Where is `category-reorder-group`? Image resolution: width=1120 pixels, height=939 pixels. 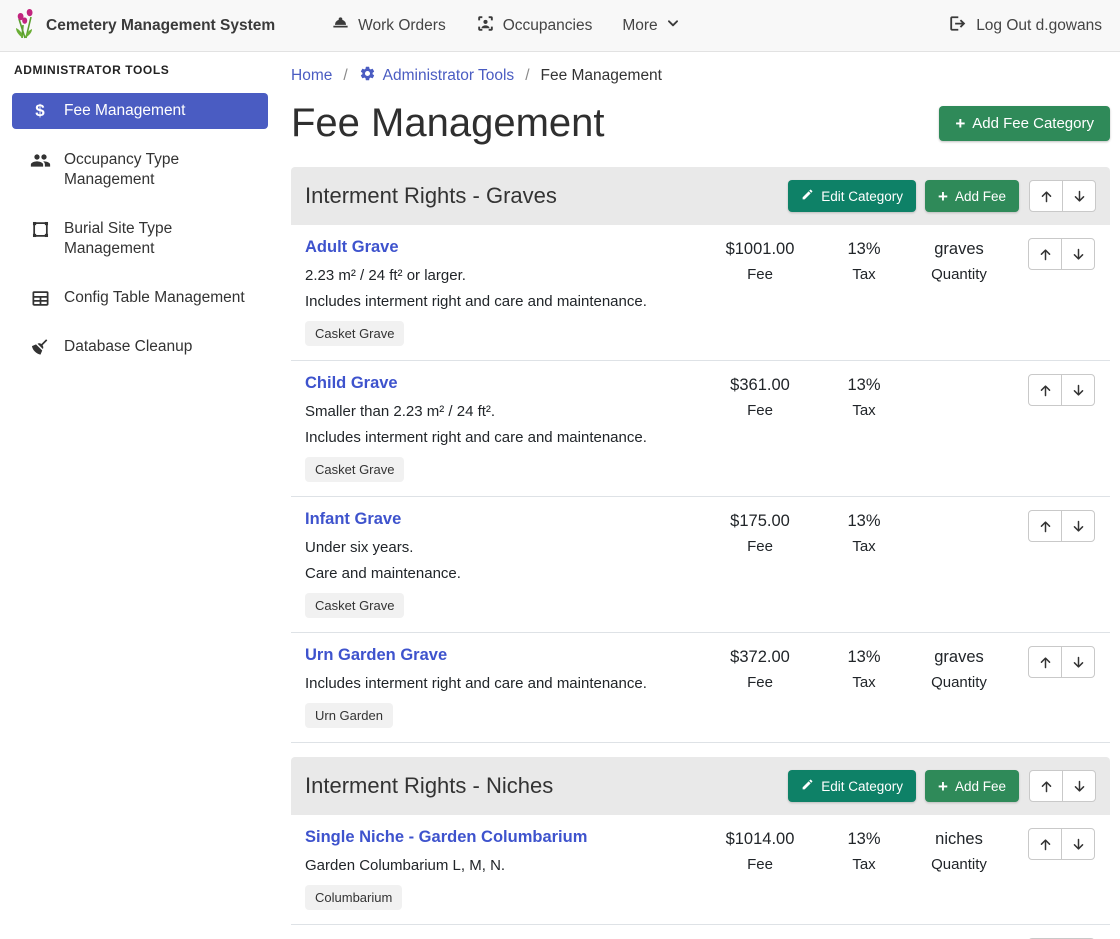 category-reorder-group is located at coordinates (1062, 786).